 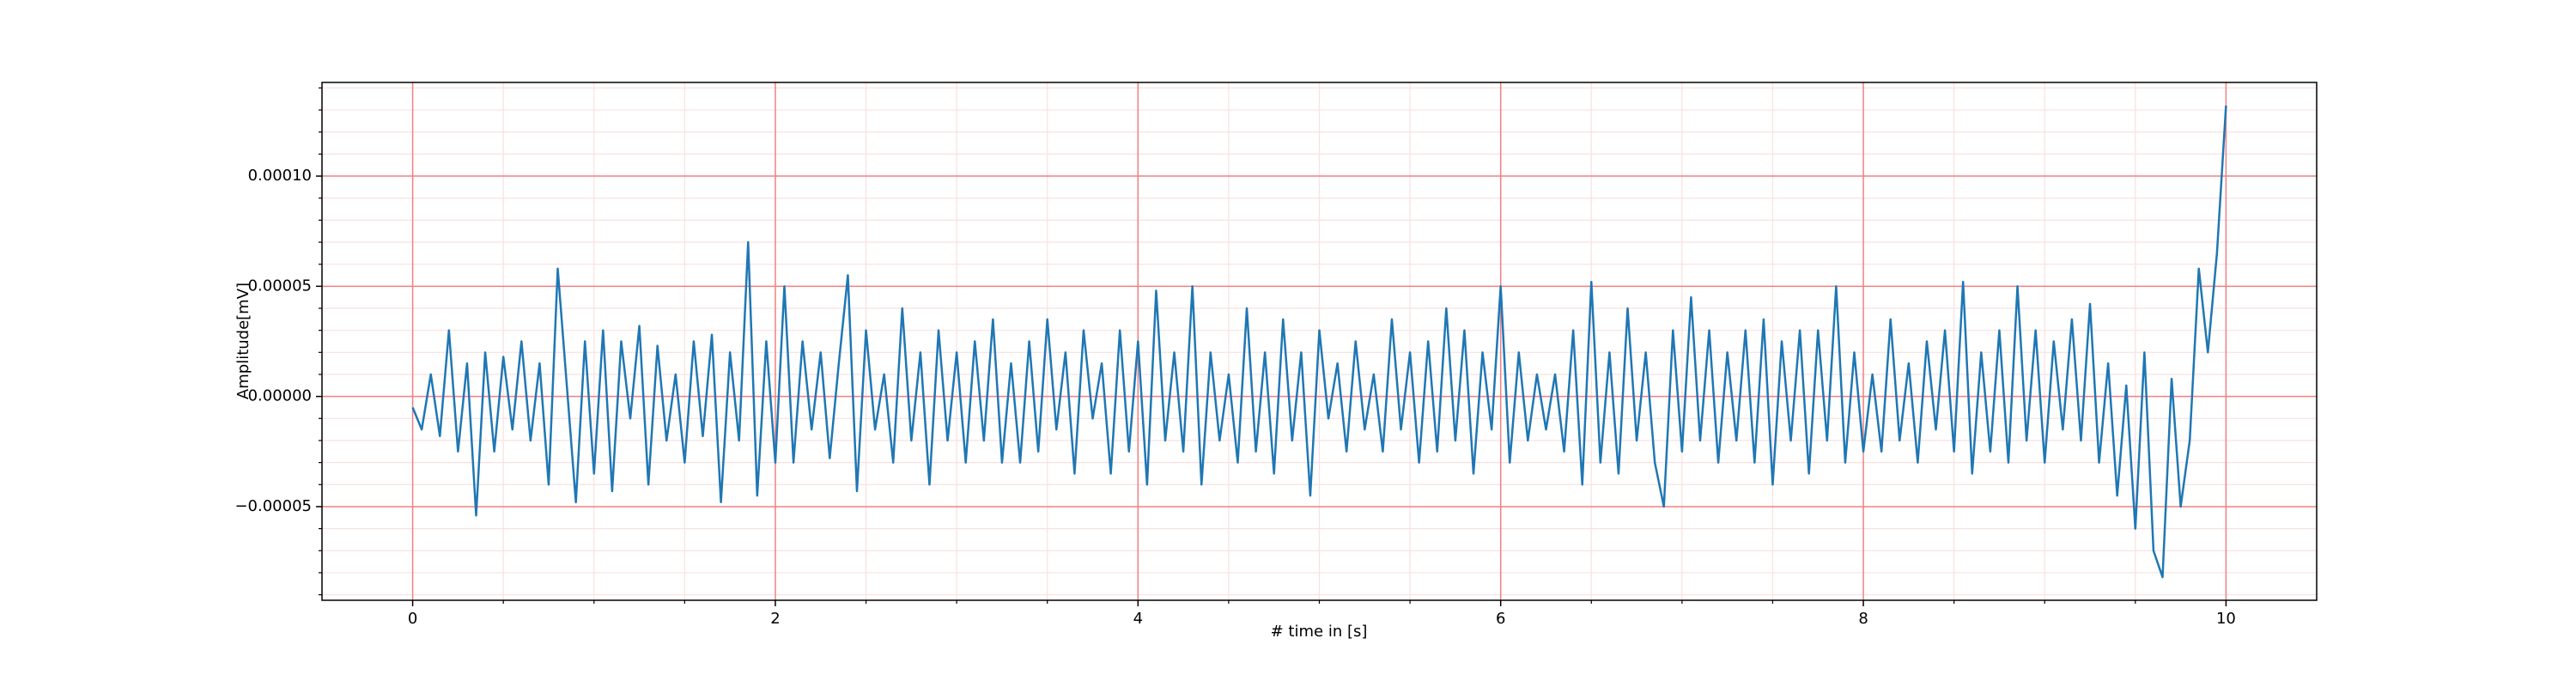 What do you see at coordinates (1863, 619) in the screenshot?
I see `x-tick-label: 8` at bounding box center [1863, 619].